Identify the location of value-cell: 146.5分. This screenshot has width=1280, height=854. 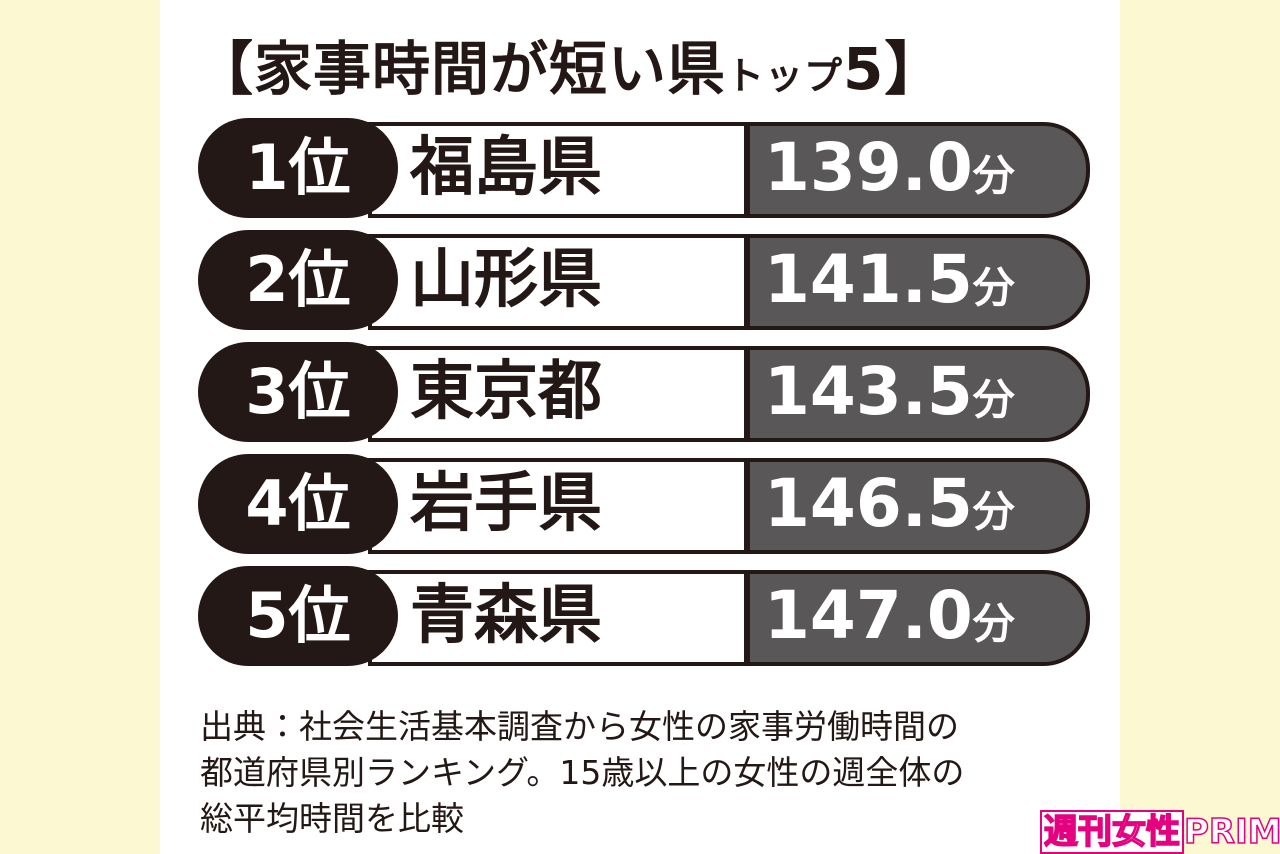
(889, 508).